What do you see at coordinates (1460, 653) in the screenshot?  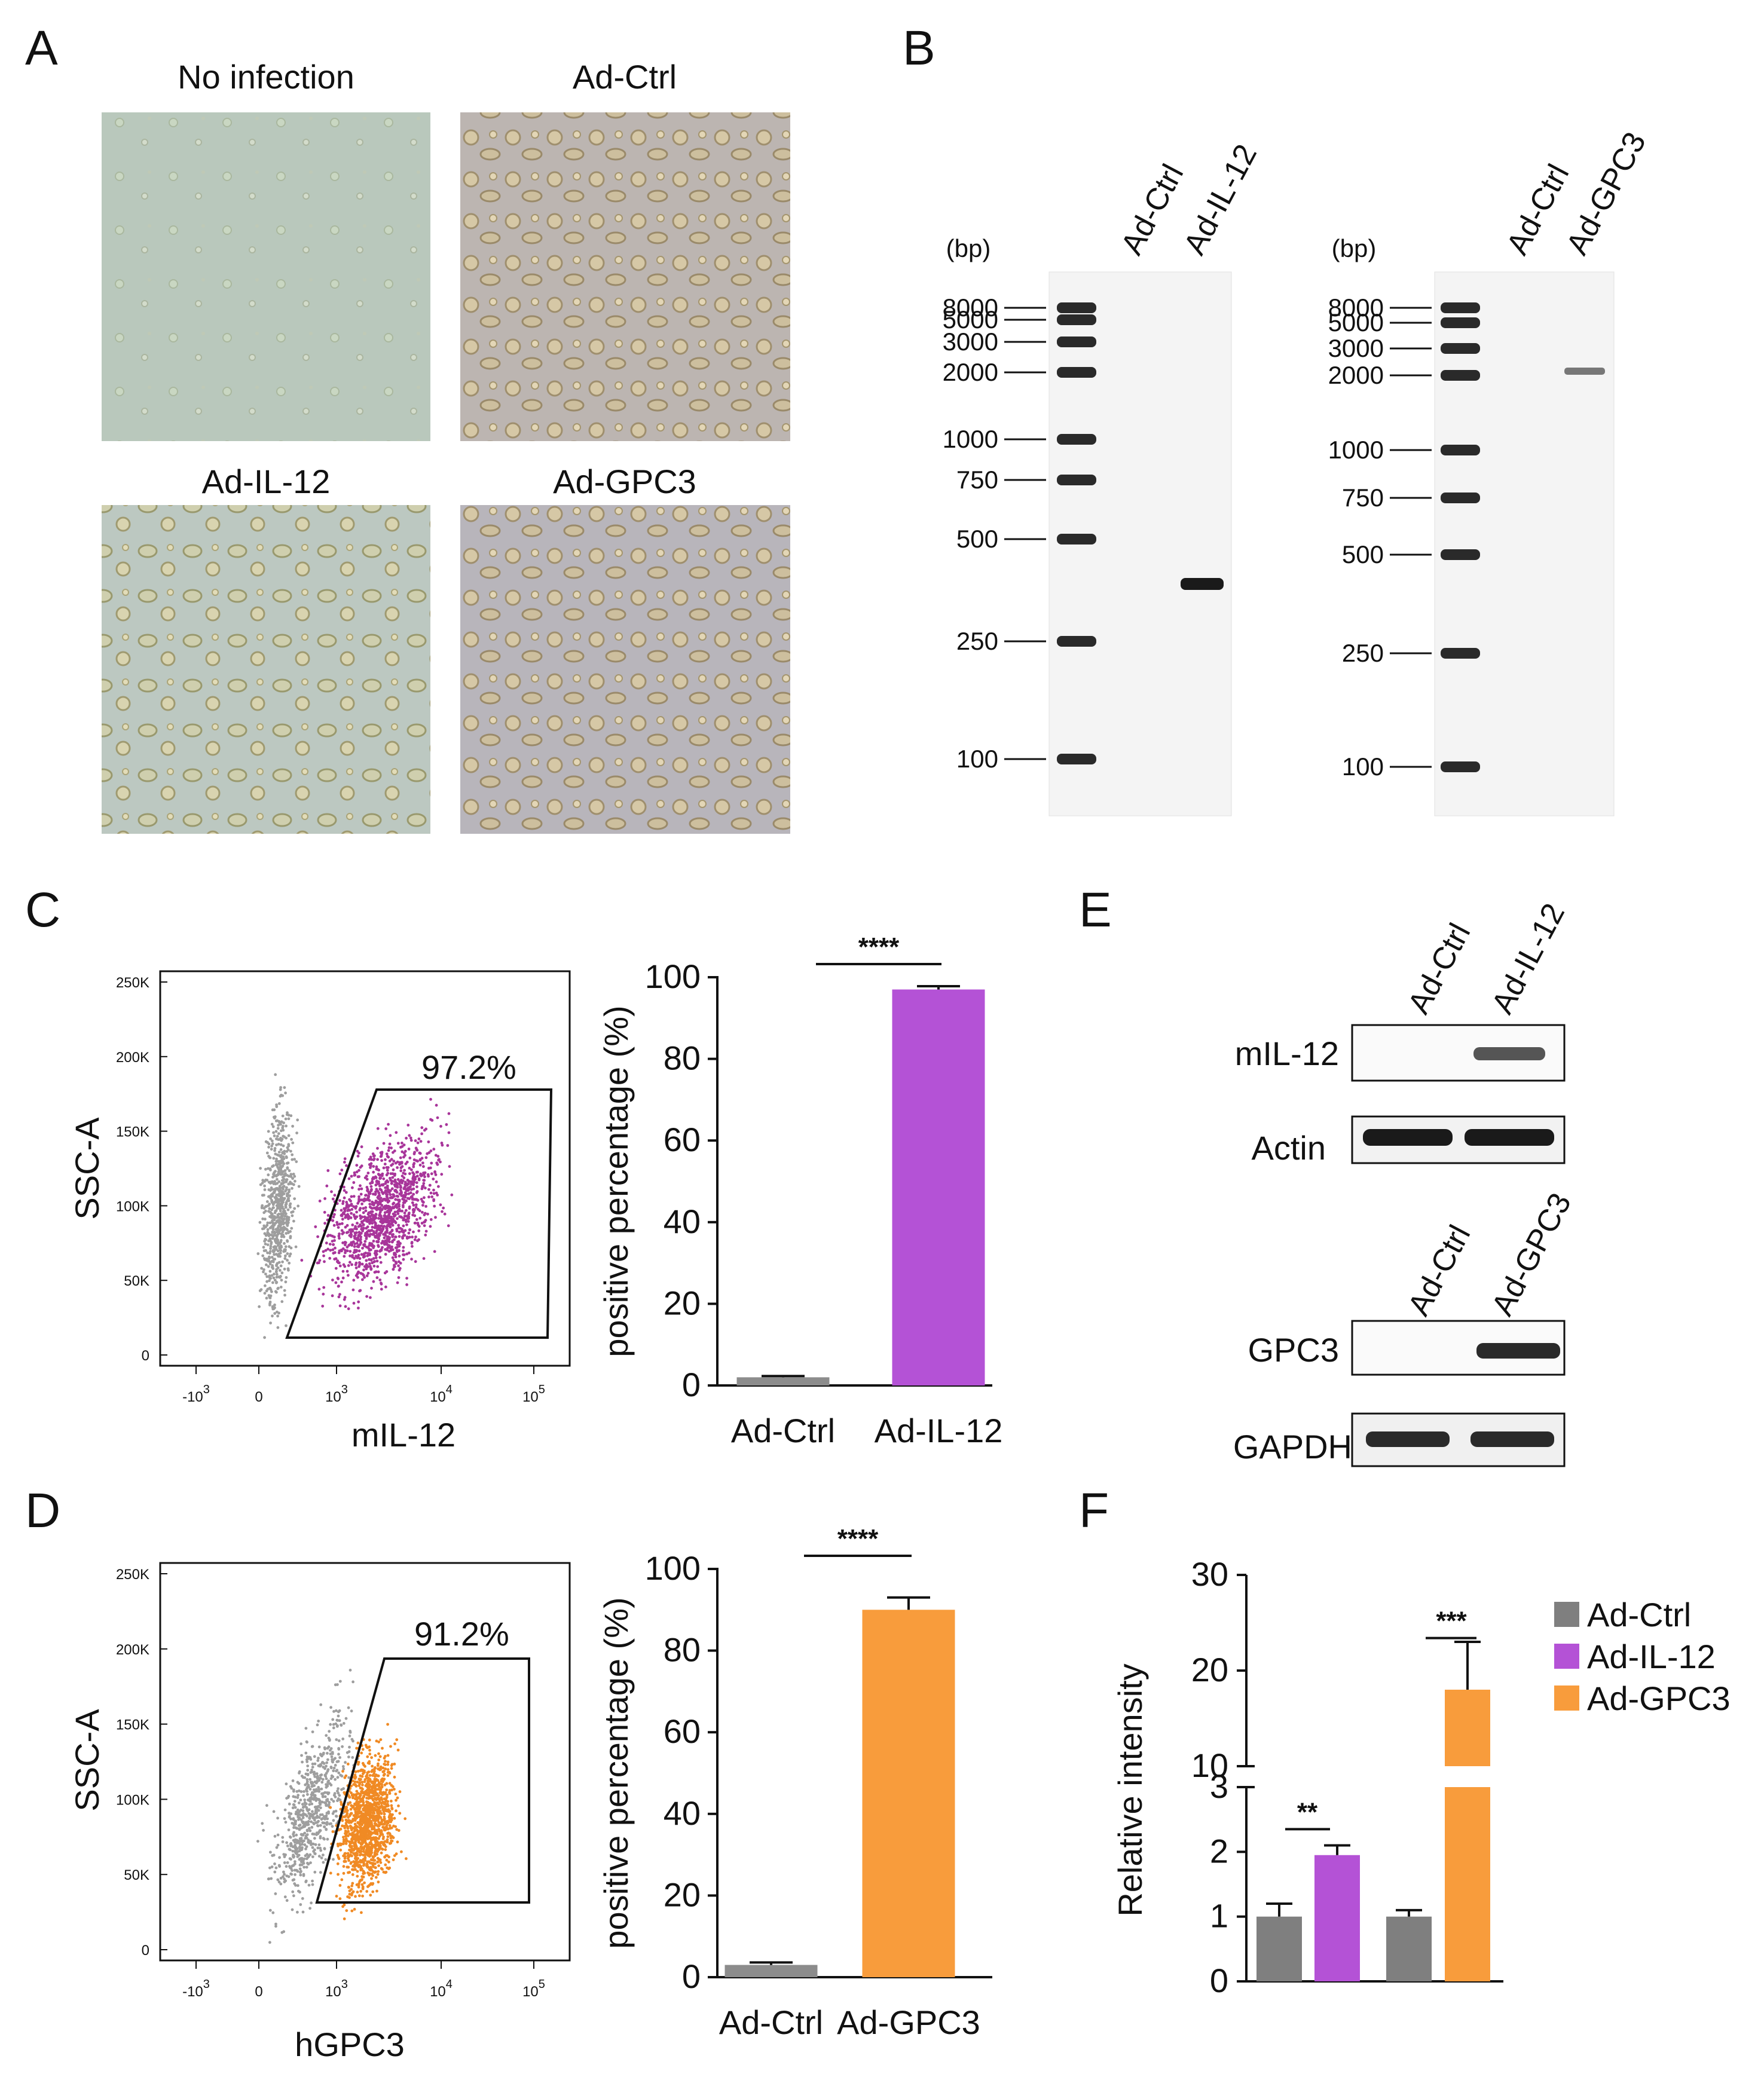 I see `ladder-band` at bounding box center [1460, 653].